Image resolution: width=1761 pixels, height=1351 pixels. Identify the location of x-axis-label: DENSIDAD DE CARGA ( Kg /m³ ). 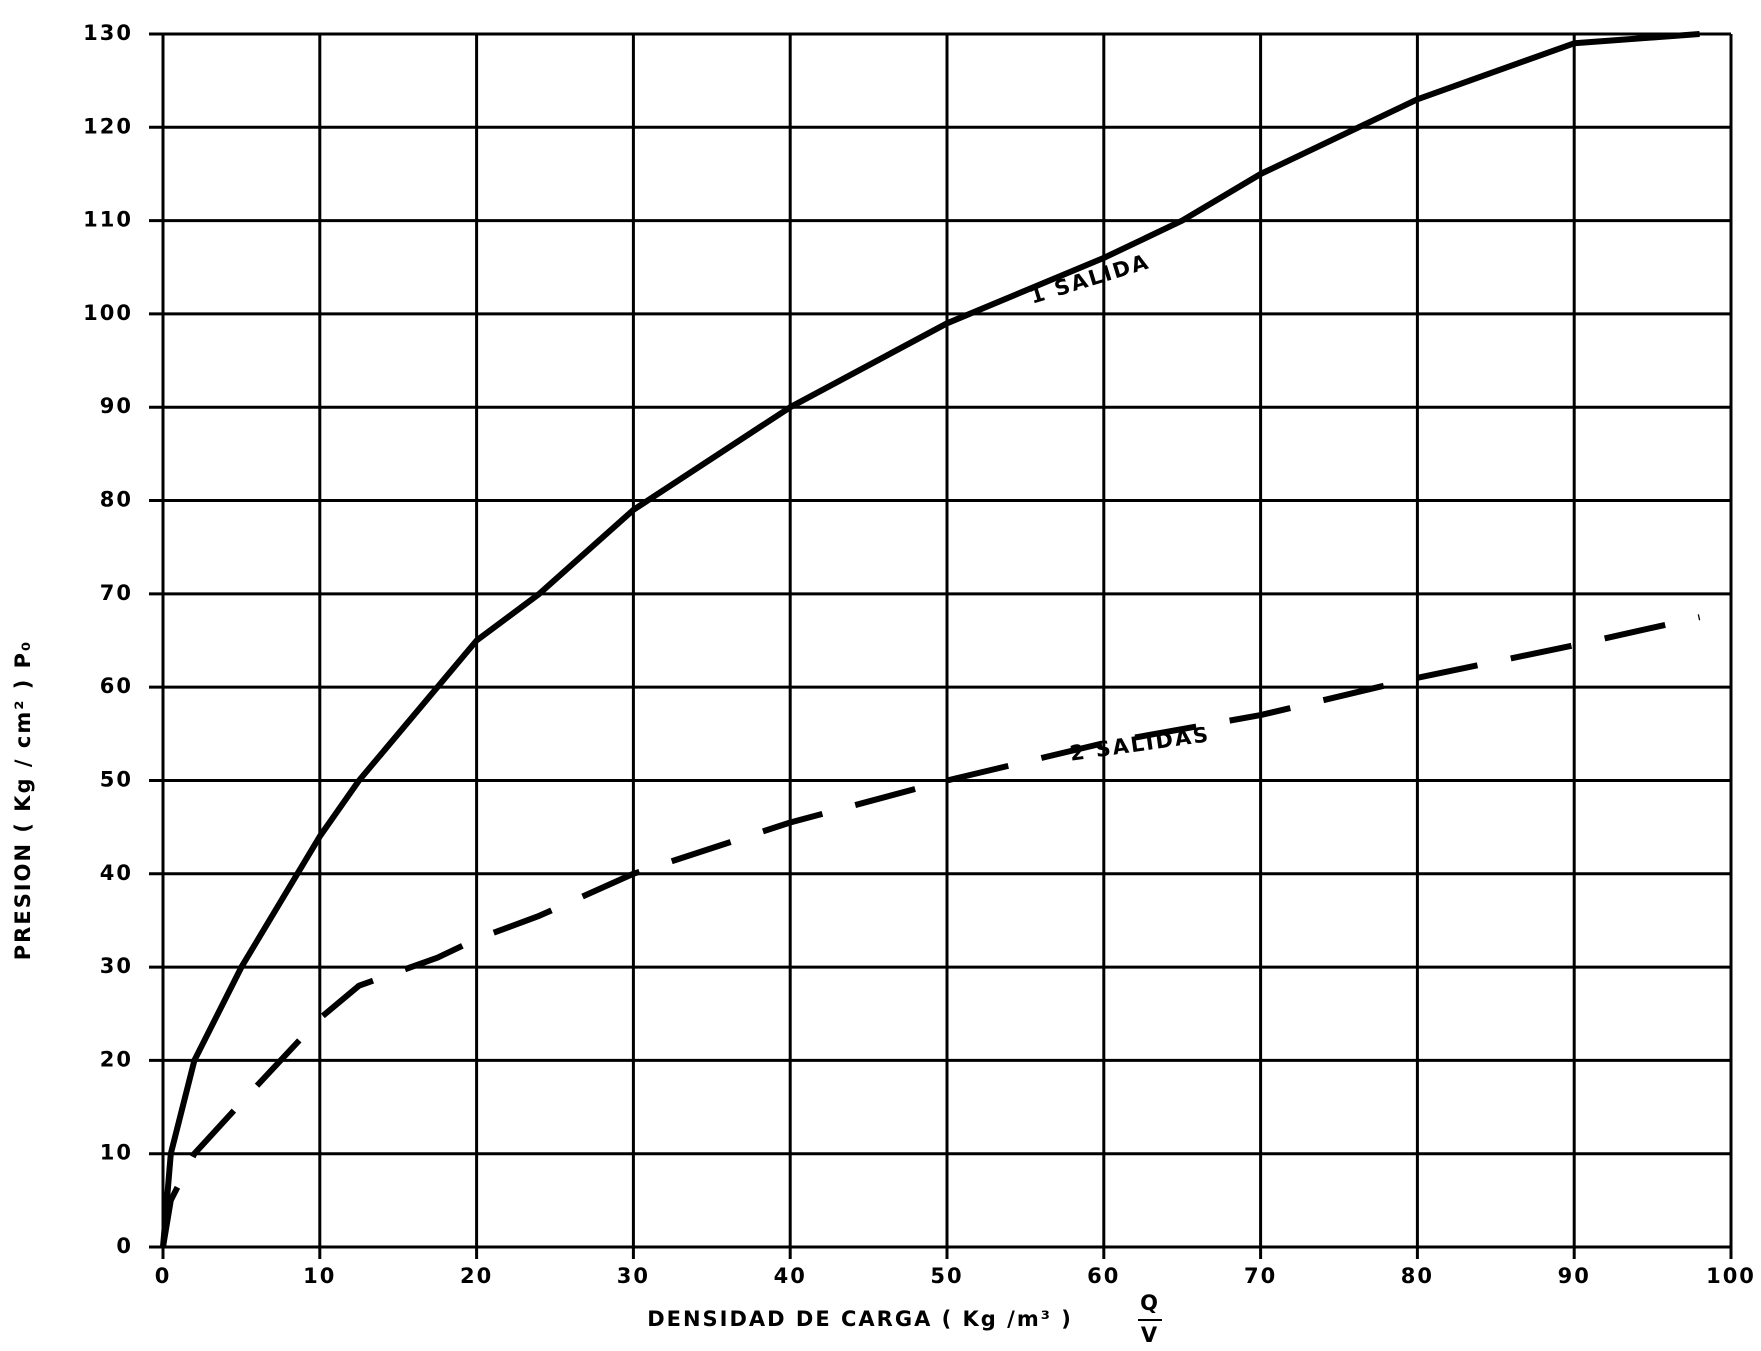
(860, 1319).